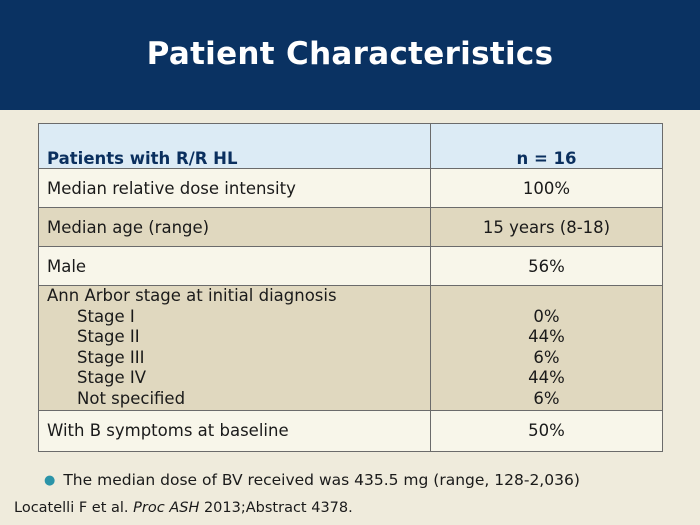 This screenshot has width=700, height=525. Describe the element at coordinates (112, 378) in the screenshot. I see `stage-label: Stage IV` at that location.